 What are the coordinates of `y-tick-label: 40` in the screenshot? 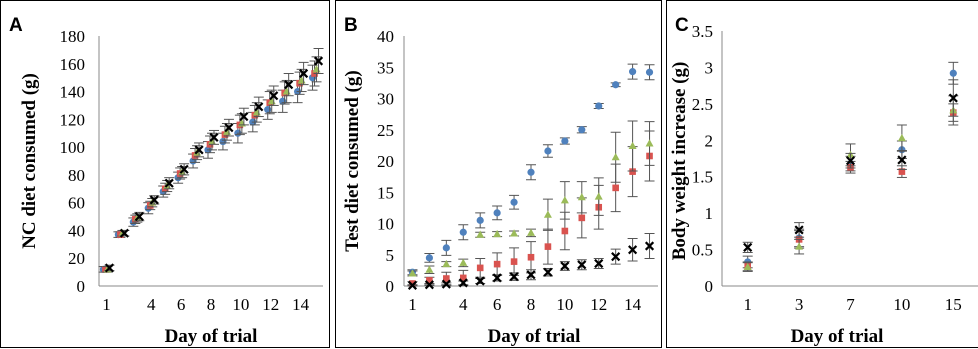 It's located at (385, 36).